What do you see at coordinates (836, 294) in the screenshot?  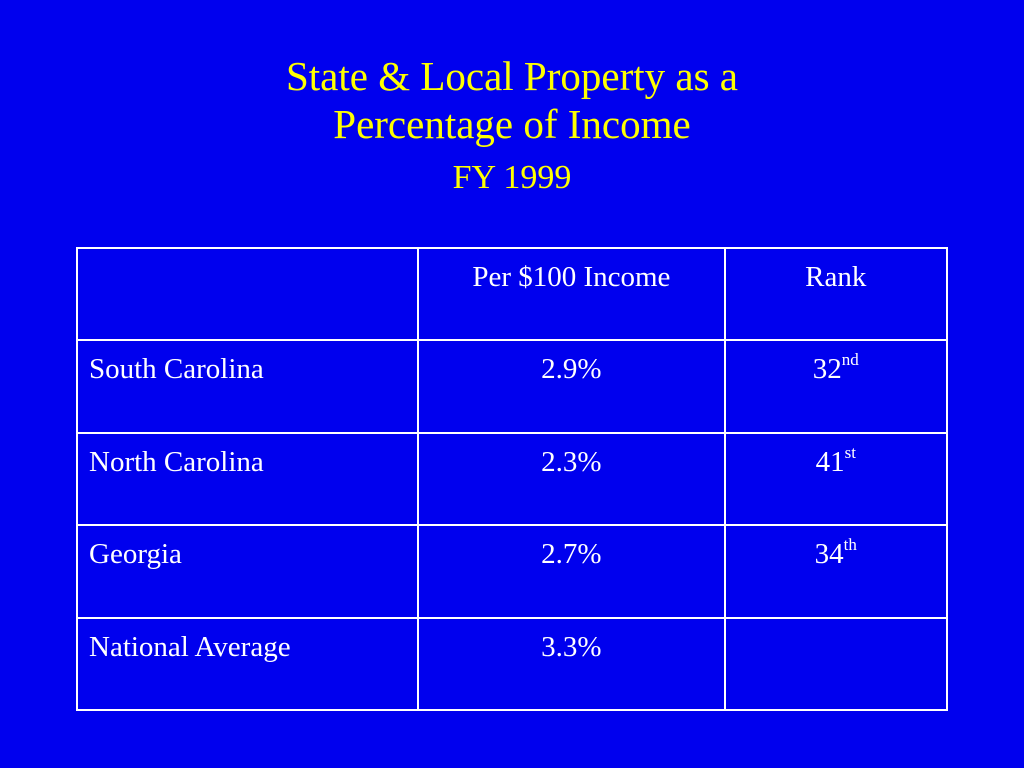 I see `header-rank: Rank` at bounding box center [836, 294].